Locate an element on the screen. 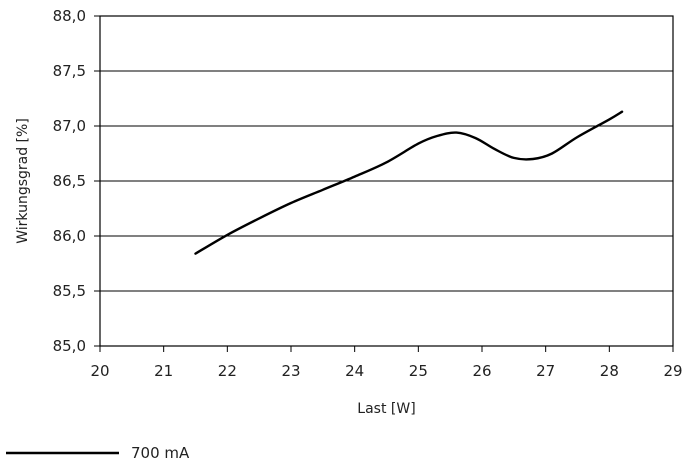 This screenshot has height=464, width=686. x-tick-label: 23 is located at coordinates (290, 371).